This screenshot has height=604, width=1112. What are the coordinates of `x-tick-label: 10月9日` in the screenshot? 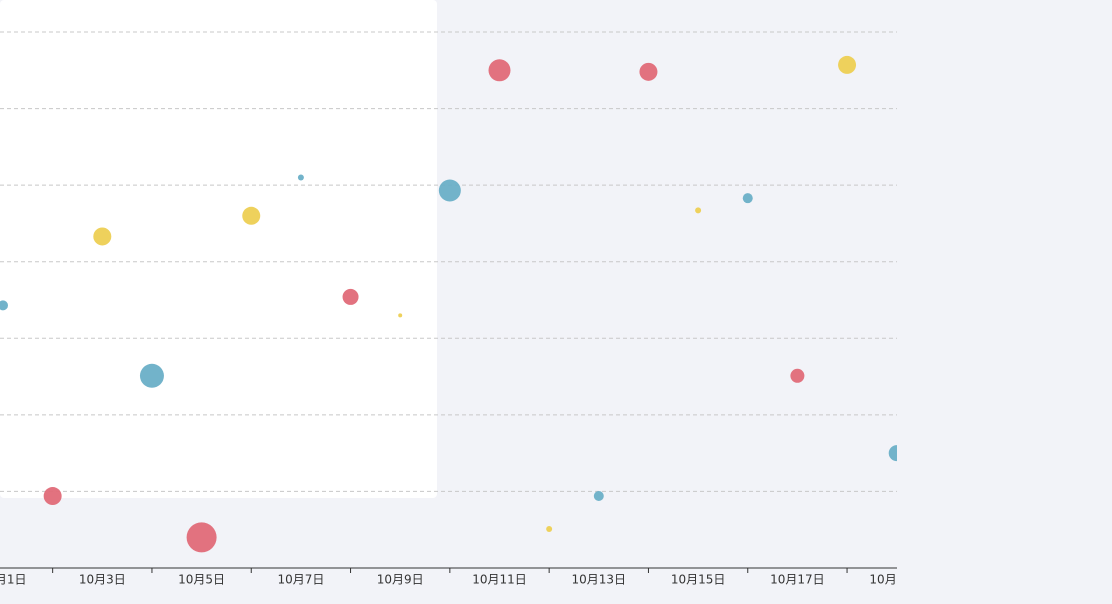 It's located at (400, 580).